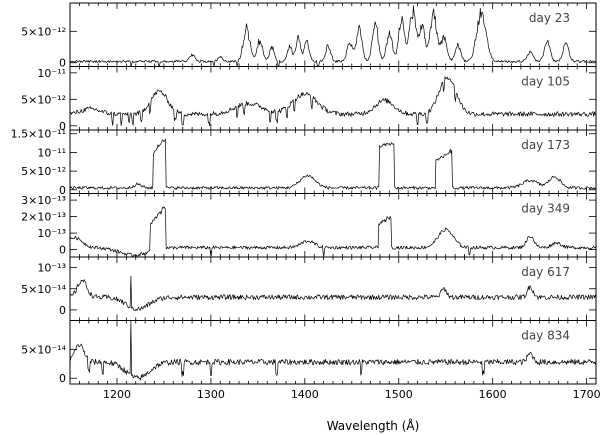  Describe the element at coordinates (43, 217) in the screenshot. I see `y-tick-label: 2×10⁻¹³` at that location.